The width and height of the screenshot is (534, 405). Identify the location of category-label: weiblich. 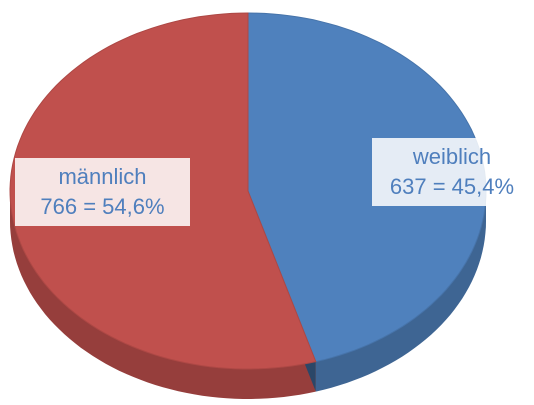
(451, 156).